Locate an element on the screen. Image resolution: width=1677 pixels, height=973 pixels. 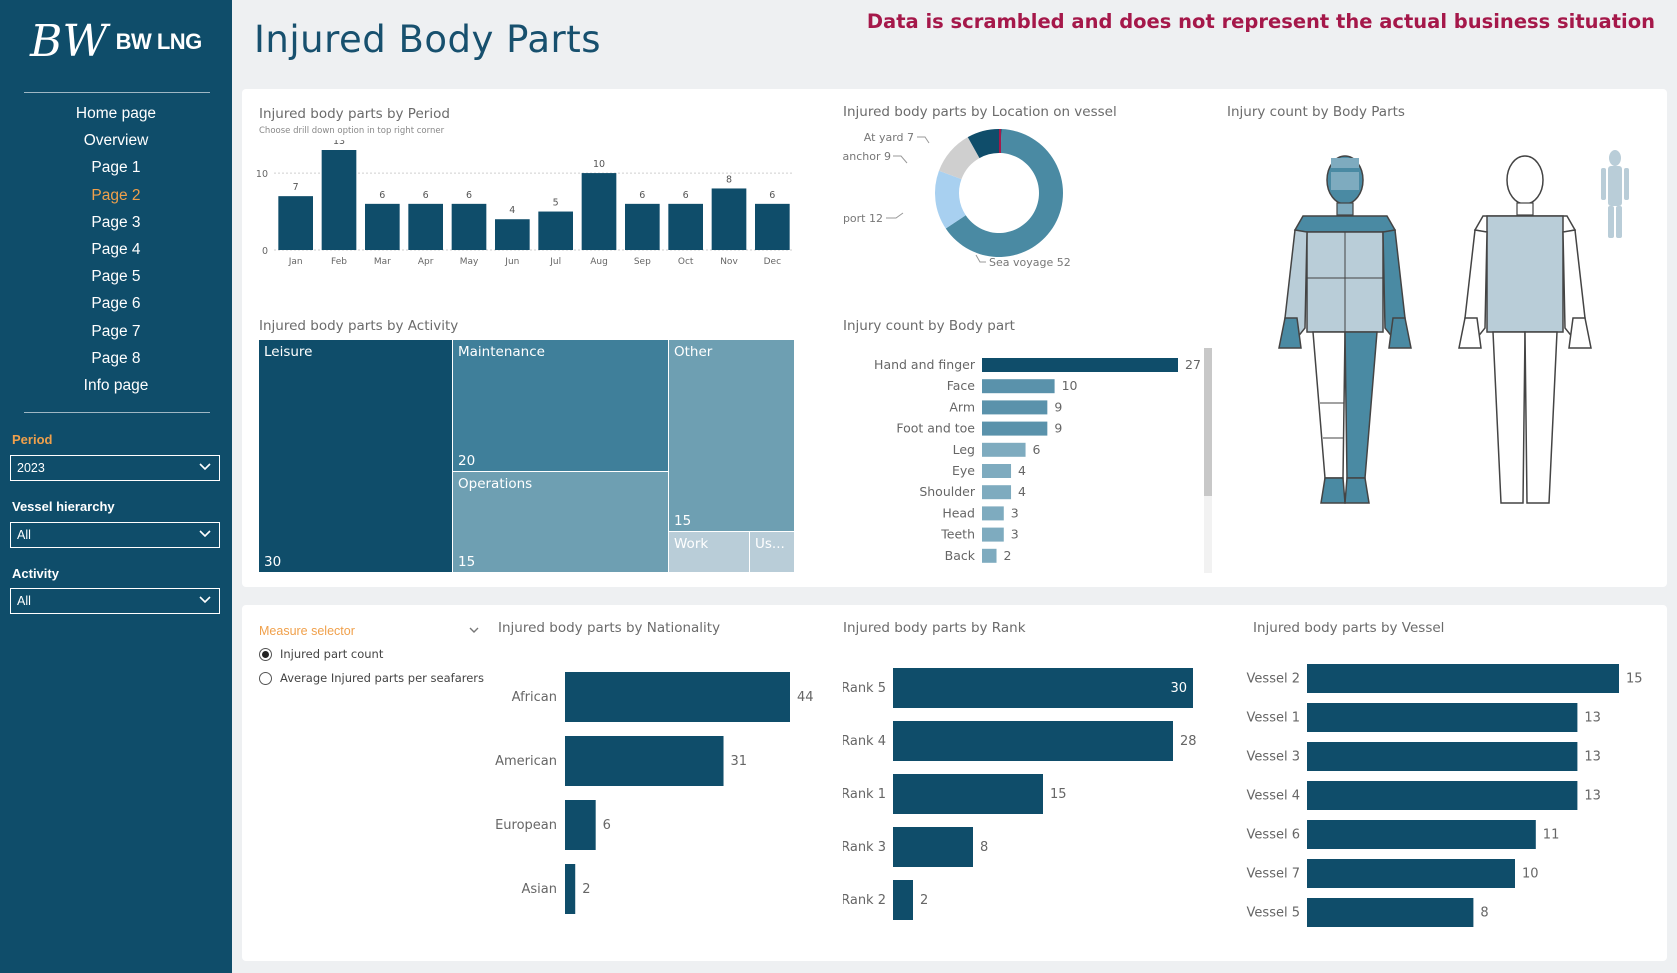
treemap-tile-work: Work is located at coordinates (709, 552).